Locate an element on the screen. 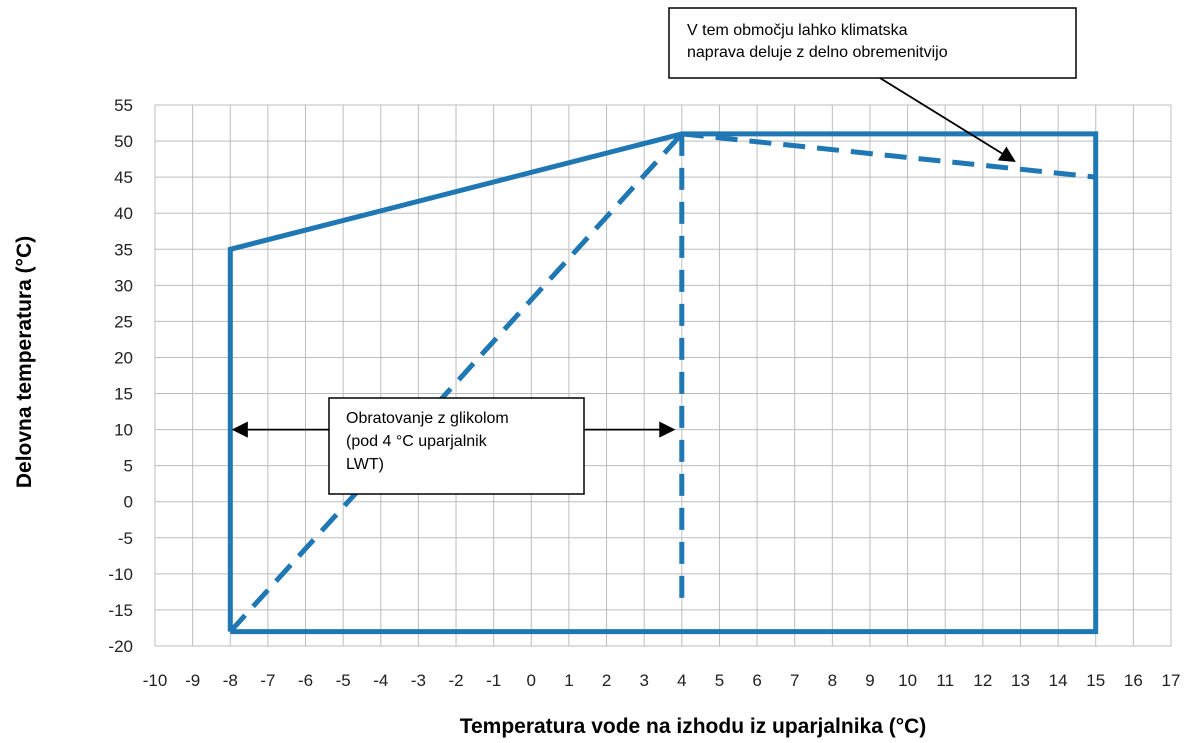 The height and width of the screenshot is (743, 1193). x-tick-label: -4 is located at coordinates (380, 680).